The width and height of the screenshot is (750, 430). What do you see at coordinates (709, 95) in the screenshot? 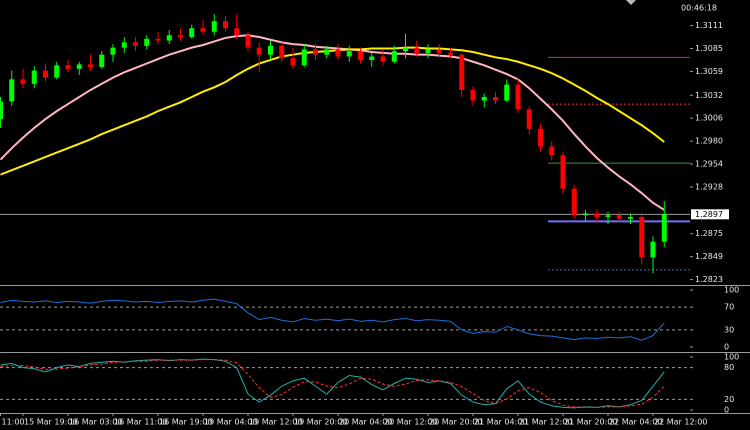
I see `y-tick-label: 1.3032` at bounding box center [709, 95].